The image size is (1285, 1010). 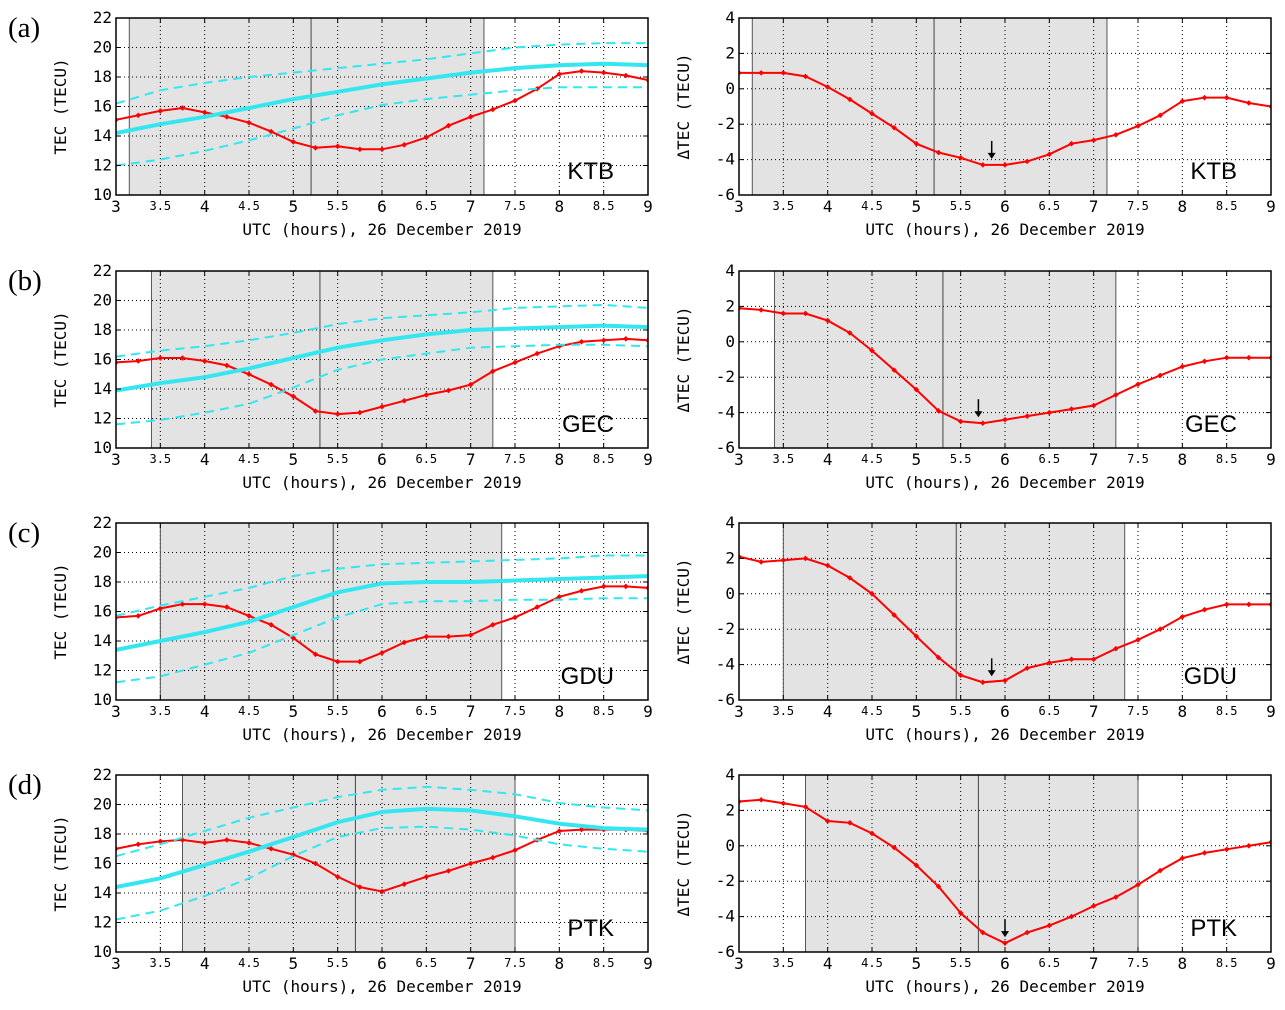 What do you see at coordinates (102, 17) in the screenshot?
I see `y-tick-label: 22` at bounding box center [102, 17].